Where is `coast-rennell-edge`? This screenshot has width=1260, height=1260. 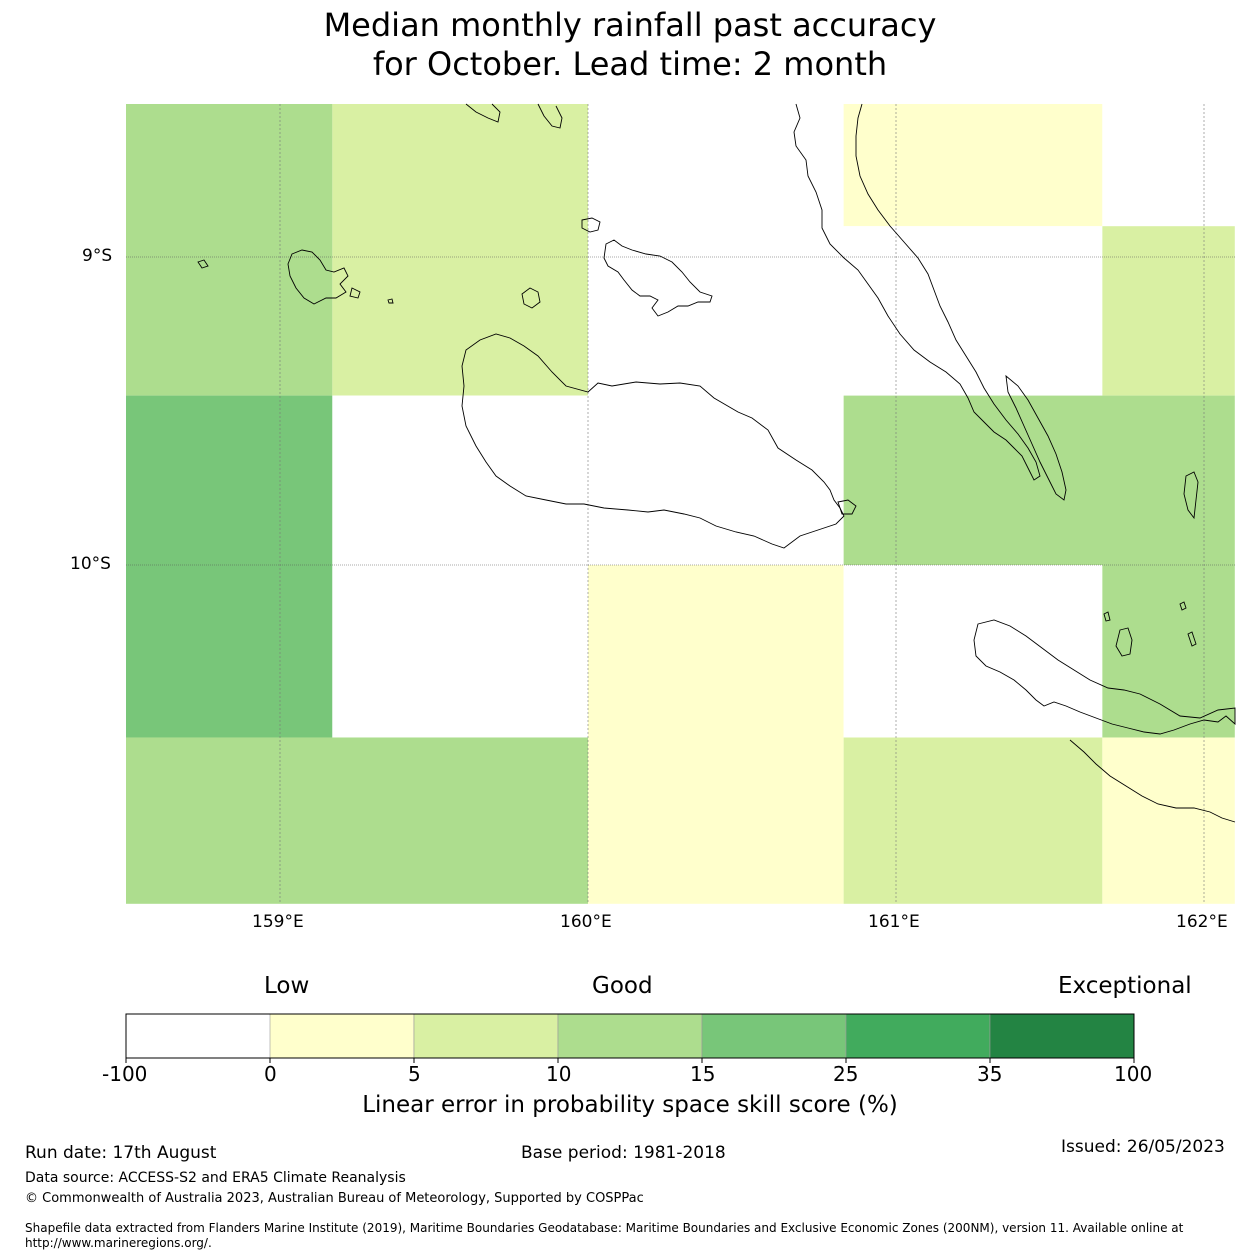
coast-rennell-edge is located at coordinates (1152, 781).